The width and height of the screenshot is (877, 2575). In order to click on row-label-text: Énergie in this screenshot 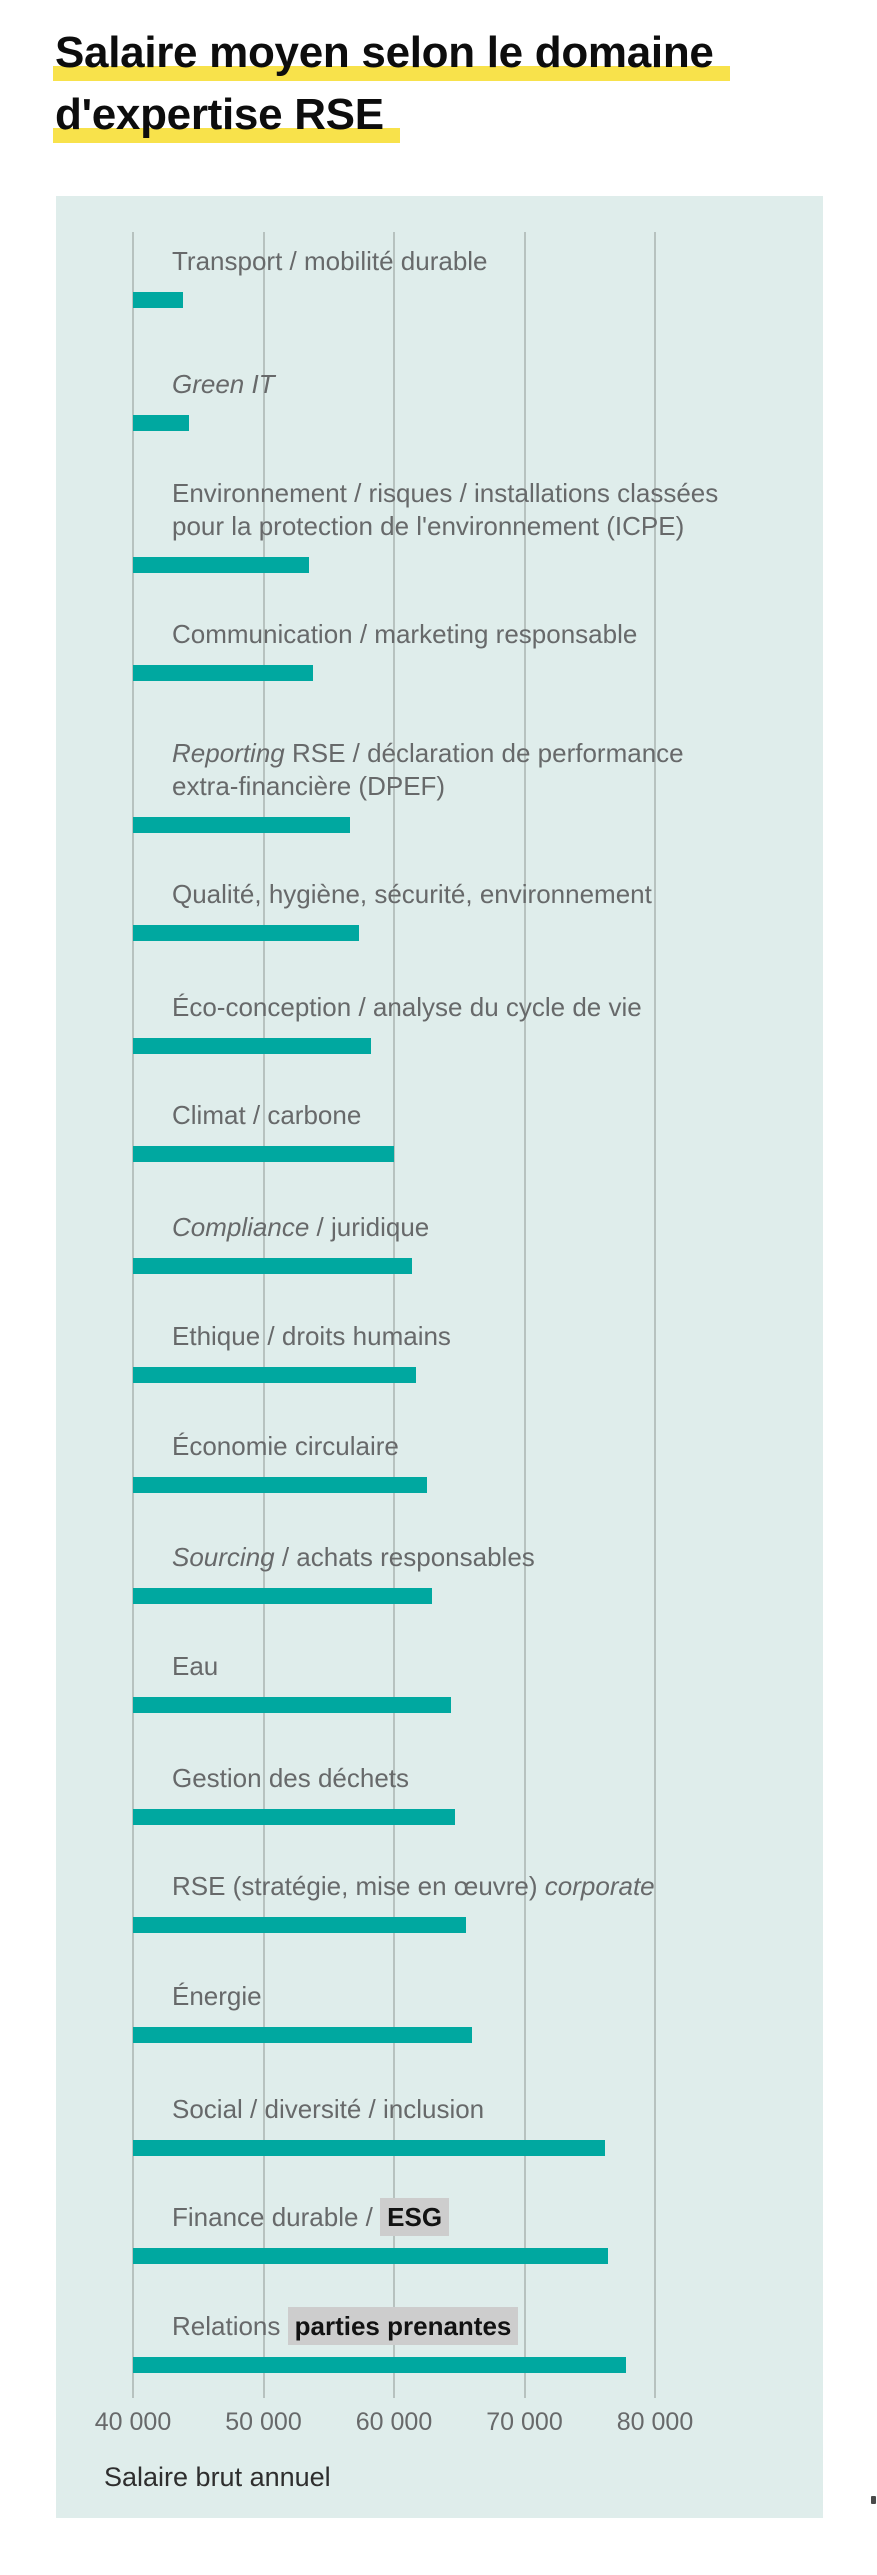, I will do `click(217, 1996)`.